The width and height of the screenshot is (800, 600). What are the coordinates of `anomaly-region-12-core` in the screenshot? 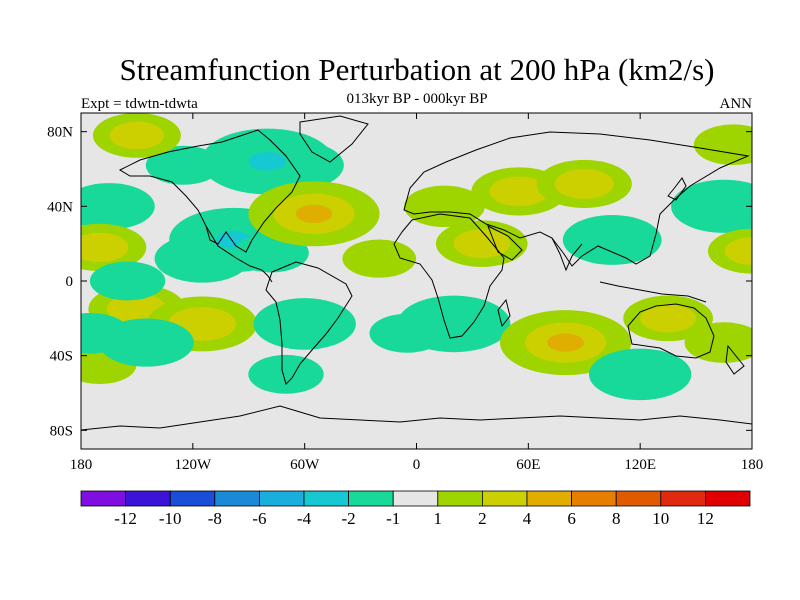 It's located at (584, 184).